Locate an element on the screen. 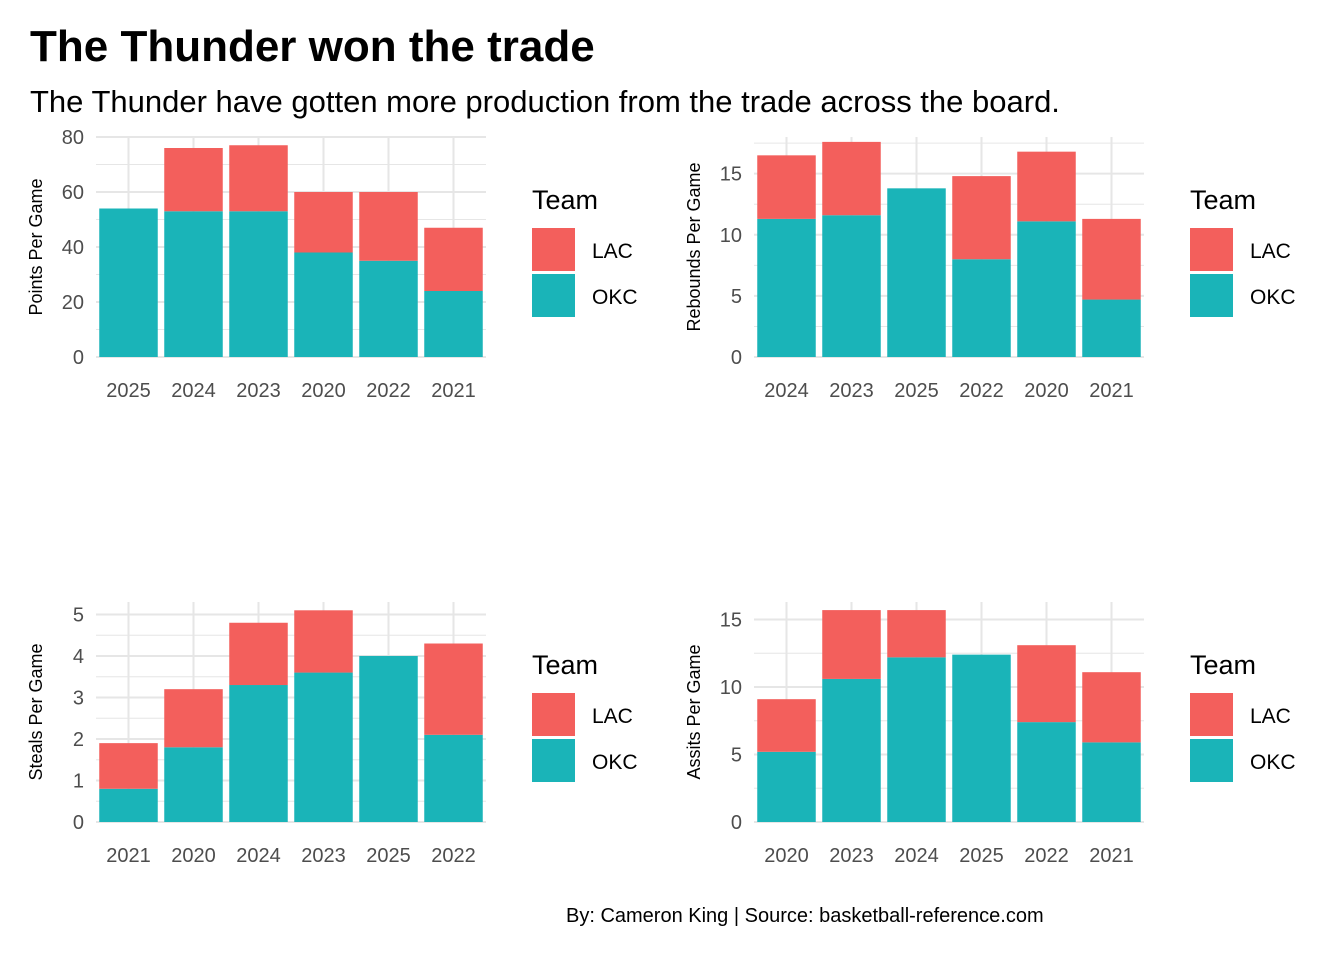 This screenshot has height=960, width=1344. chart-title: The Thunder won the trade is located at coordinates (312, 46).